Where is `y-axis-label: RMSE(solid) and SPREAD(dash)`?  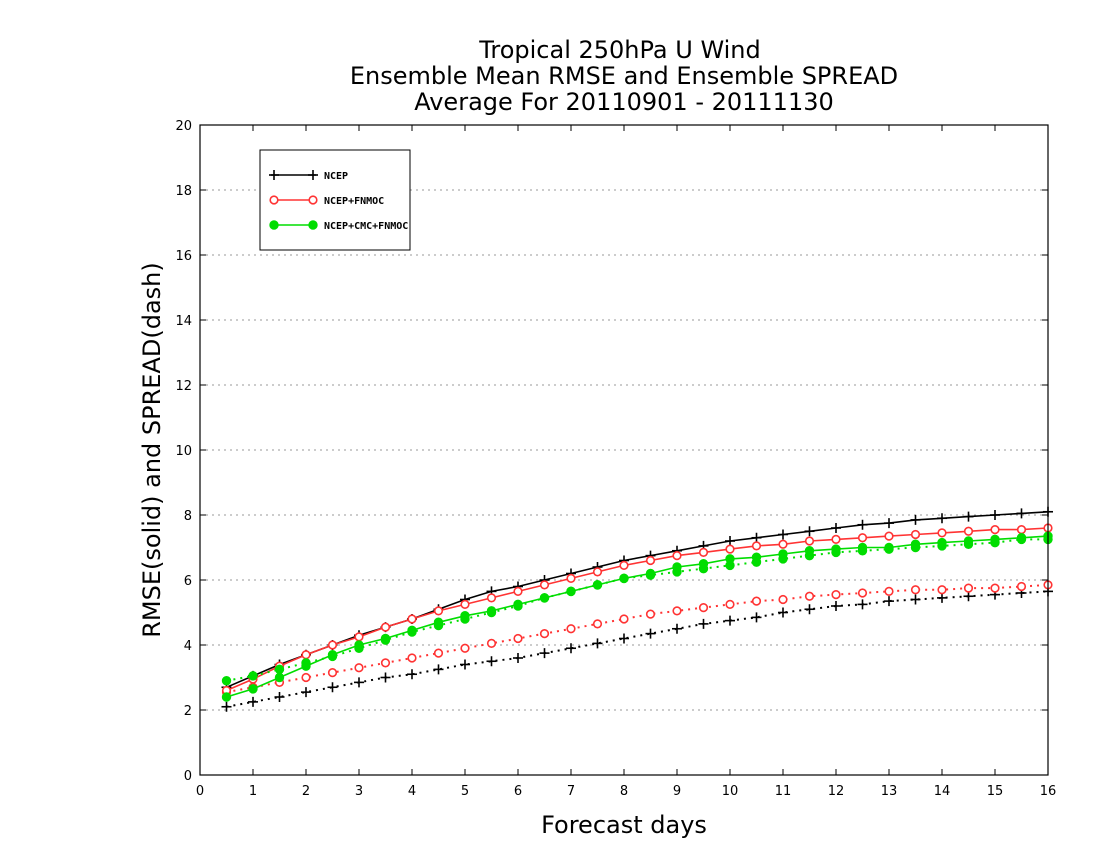 y-axis-label: RMSE(solid) and SPREAD(dash) is located at coordinates (152, 450).